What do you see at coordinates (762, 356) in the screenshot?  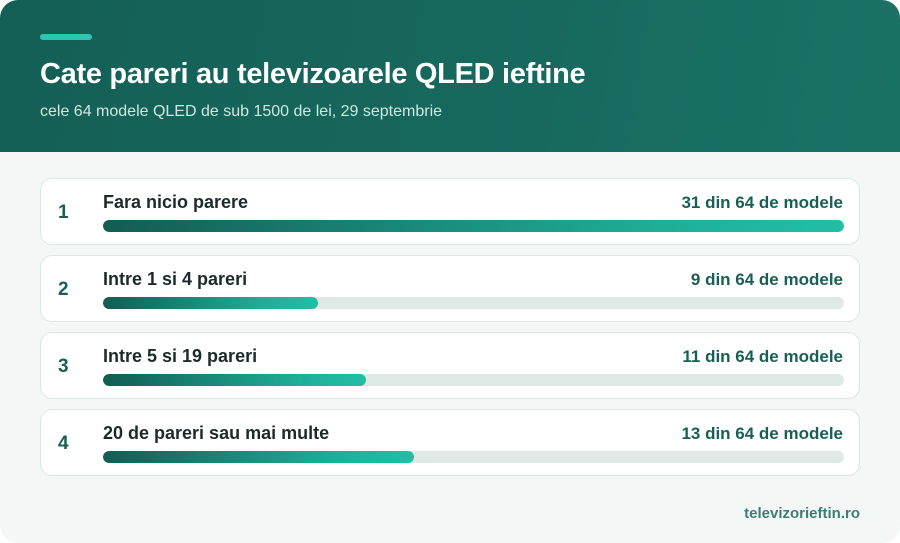 I see `bar-value-label: 11 din 64 de modele` at bounding box center [762, 356].